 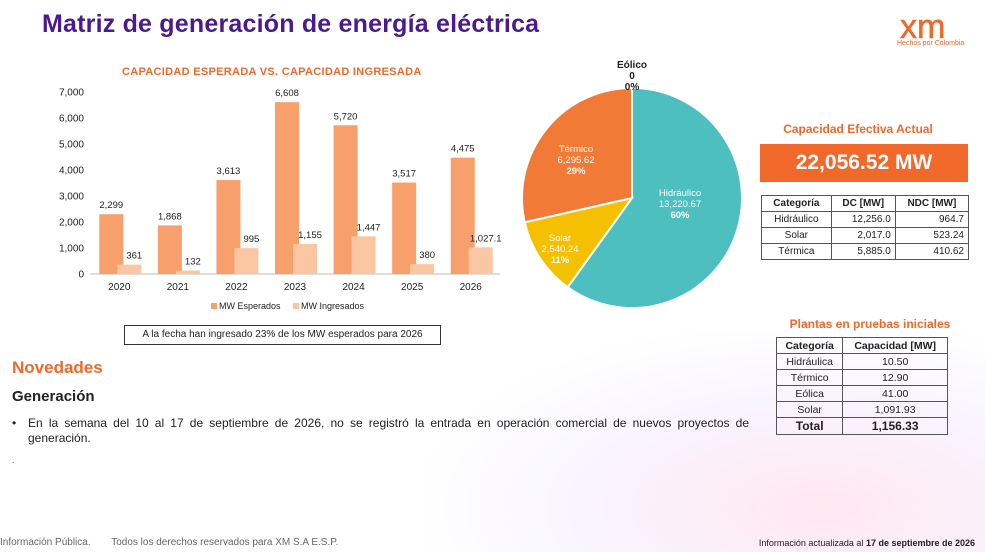 What do you see at coordinates (251, 239) in the screenshot?
I see `bar-label-ingresados: 995` at bounding box center [251, 239].